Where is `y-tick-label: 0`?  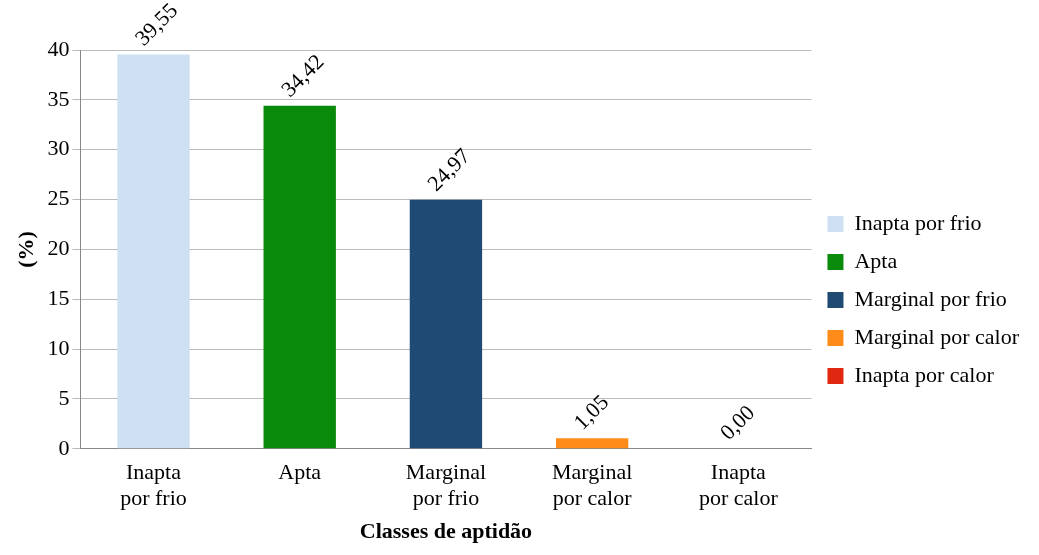
y-tick-label: 0 is located at coordinates (64, 447).